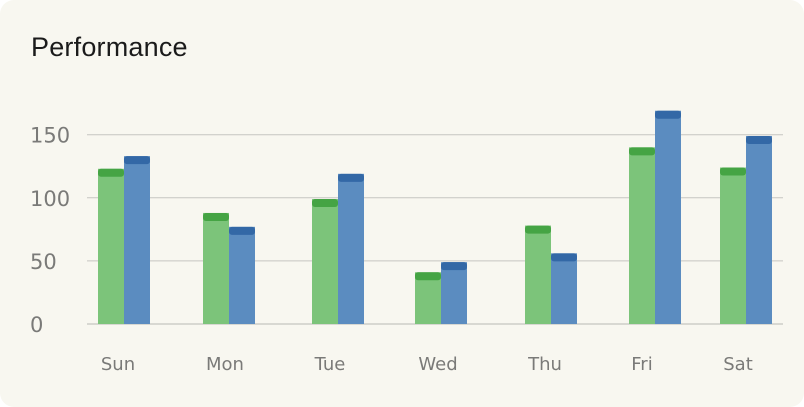  I want to click on x-tick-label: Sat, so click(738, 364).